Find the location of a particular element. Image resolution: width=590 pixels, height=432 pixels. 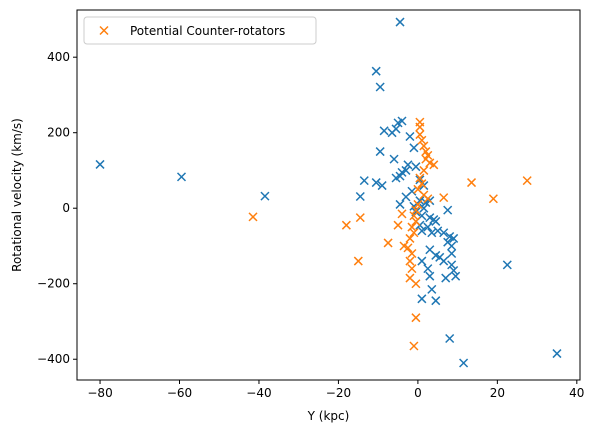

legend-marker-x is located at coordinates (104, 30).